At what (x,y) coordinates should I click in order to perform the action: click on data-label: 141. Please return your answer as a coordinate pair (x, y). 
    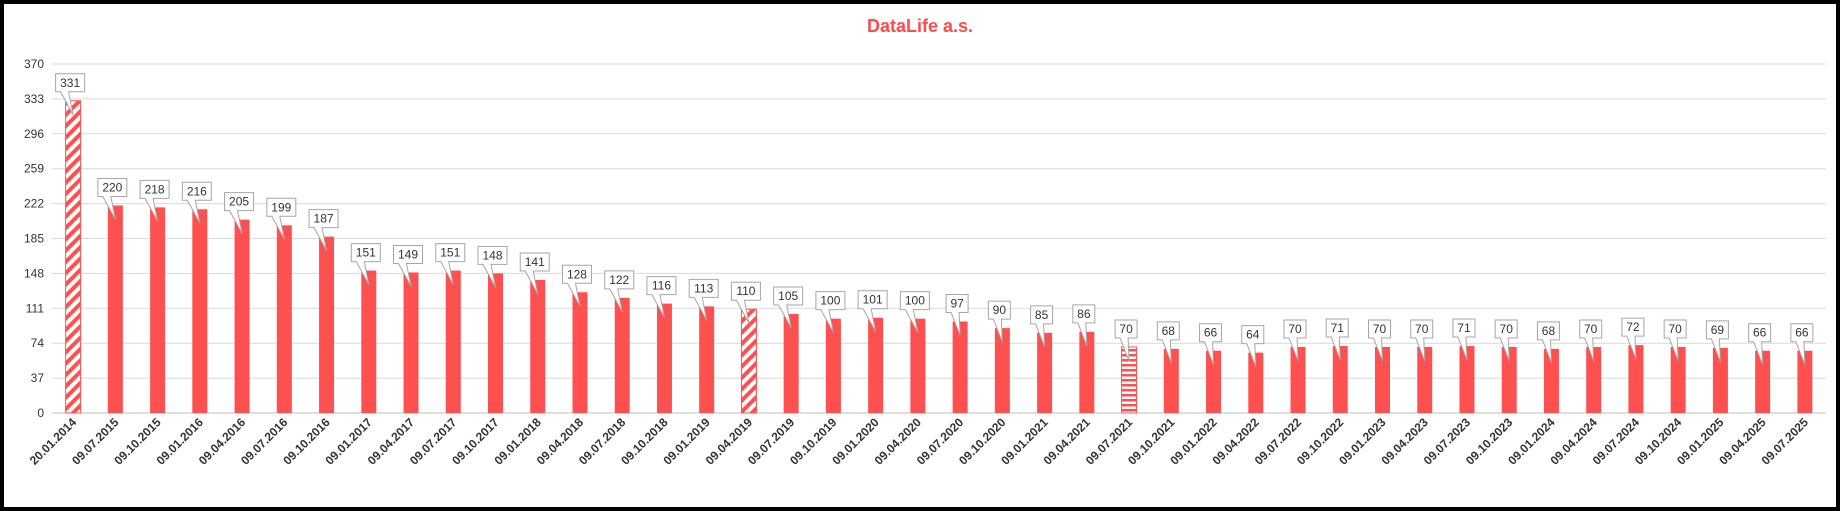
    Looking at the image, I should click on (534, 273).